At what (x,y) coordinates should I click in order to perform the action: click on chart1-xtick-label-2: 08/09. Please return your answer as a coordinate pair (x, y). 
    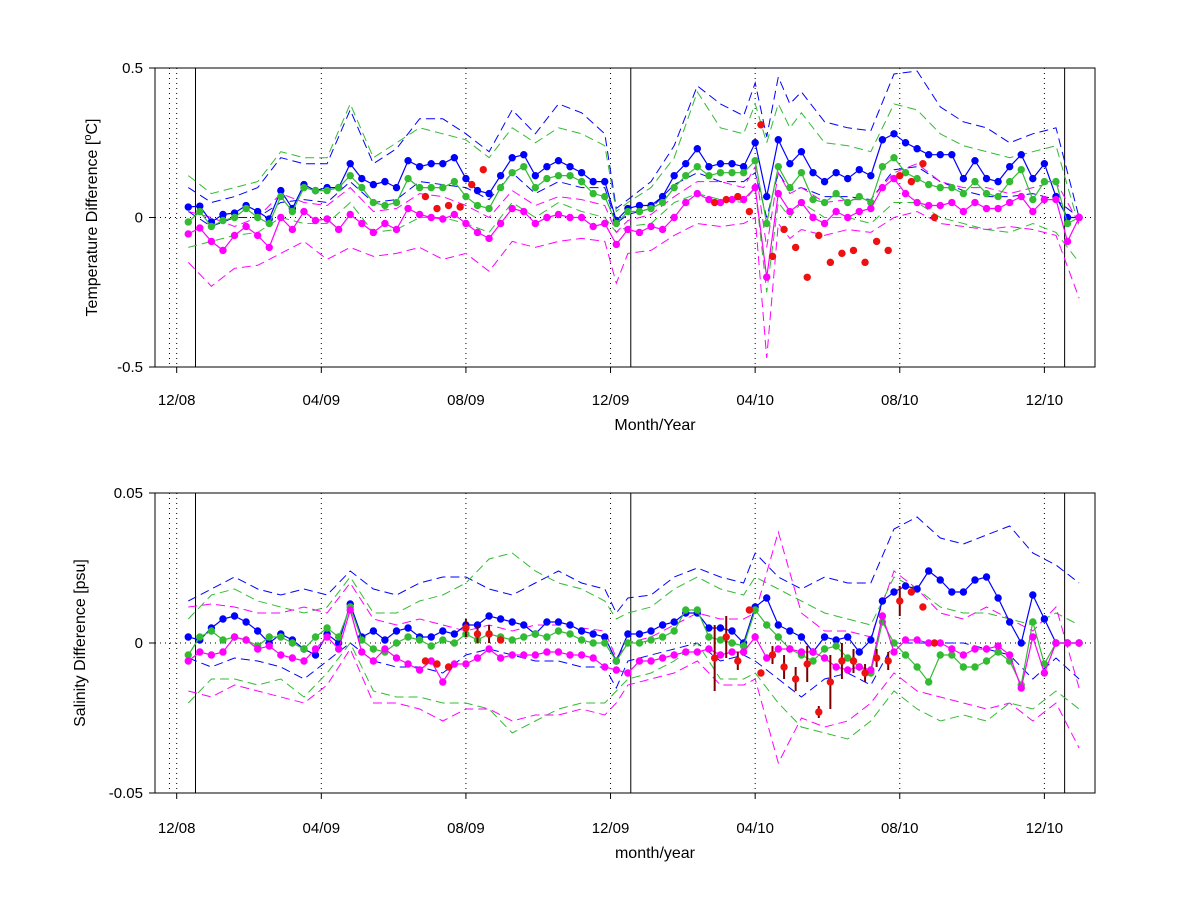
    Looking at the image, I should click on (466, 400).